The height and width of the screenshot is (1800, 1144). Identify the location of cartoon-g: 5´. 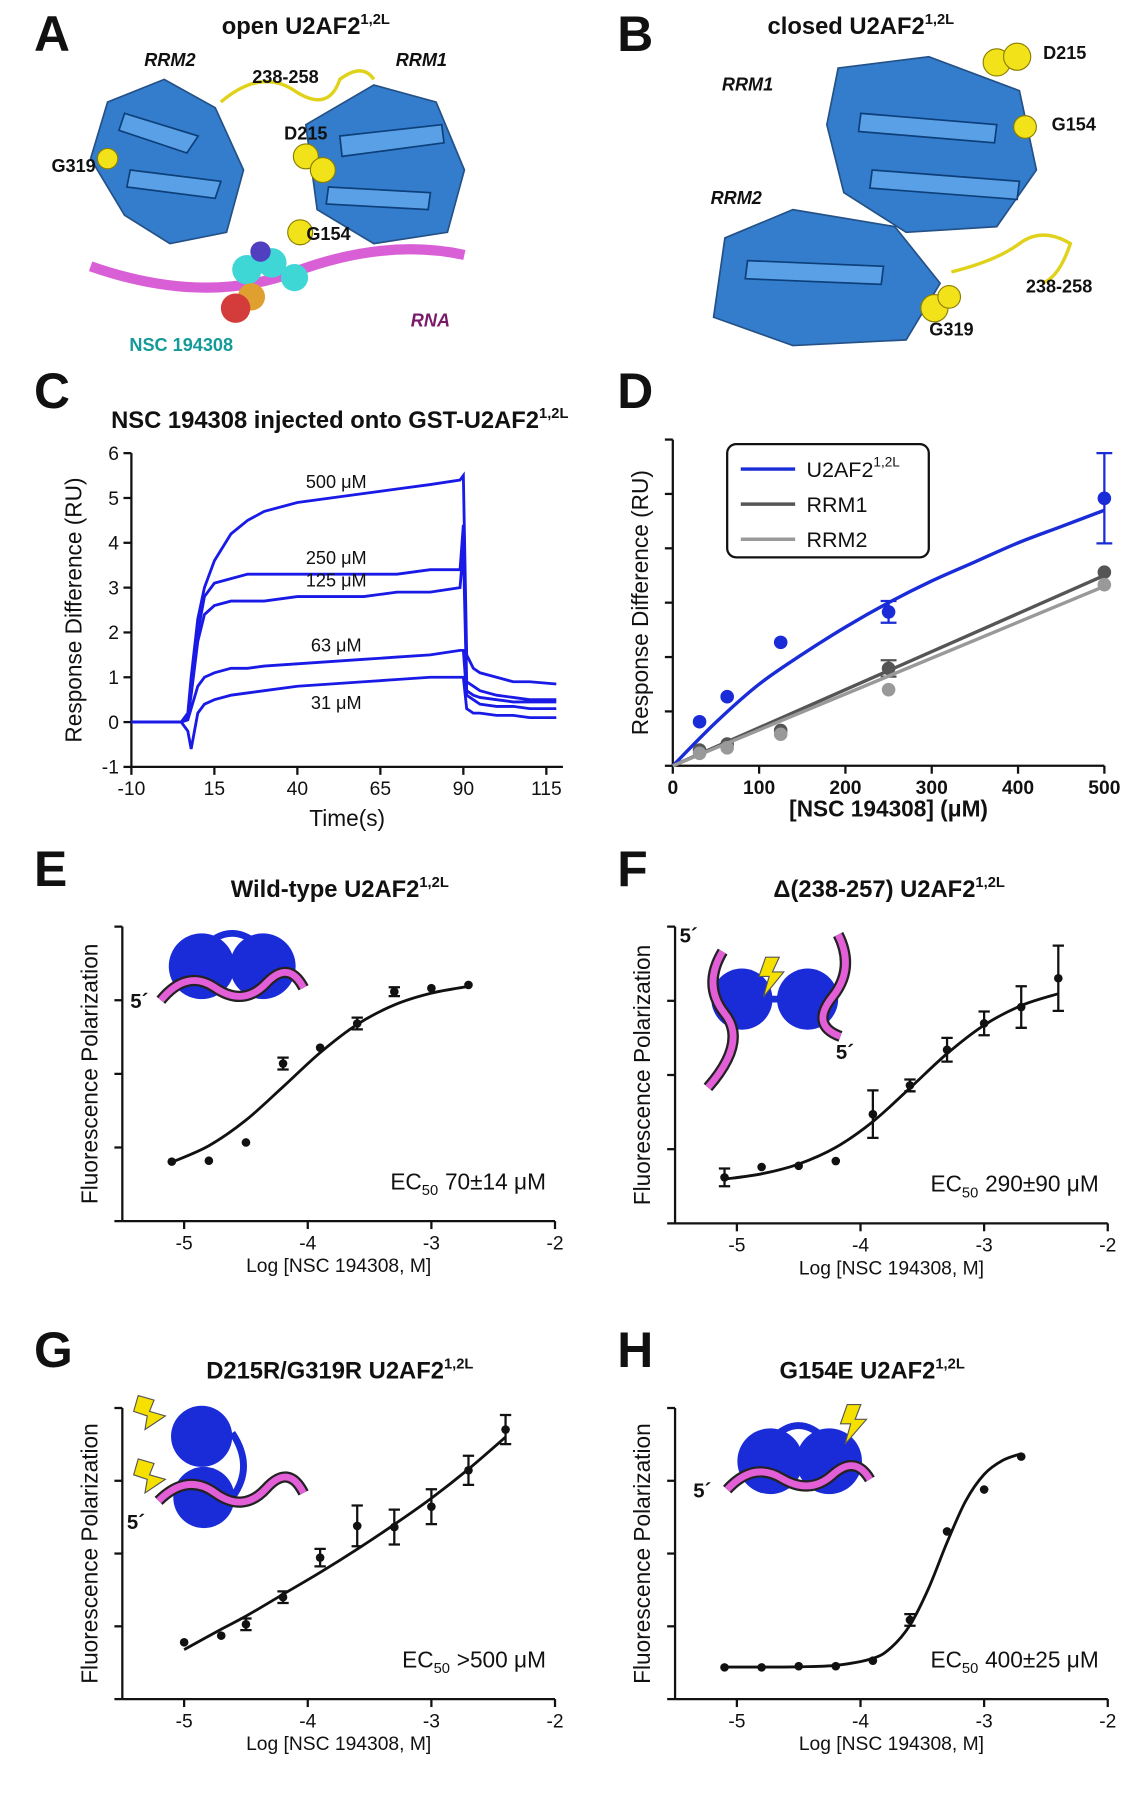
(218, 1464).